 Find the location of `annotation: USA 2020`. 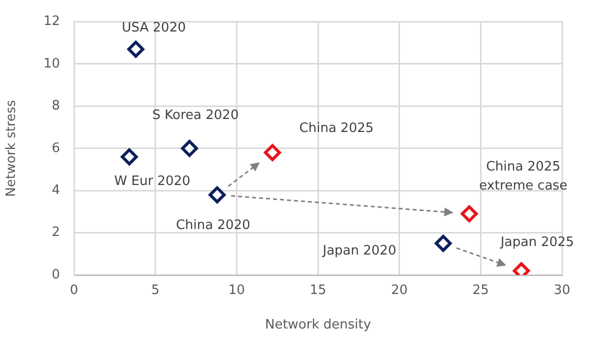

annotation: USA 2020 is located at coordinates (154, 28).